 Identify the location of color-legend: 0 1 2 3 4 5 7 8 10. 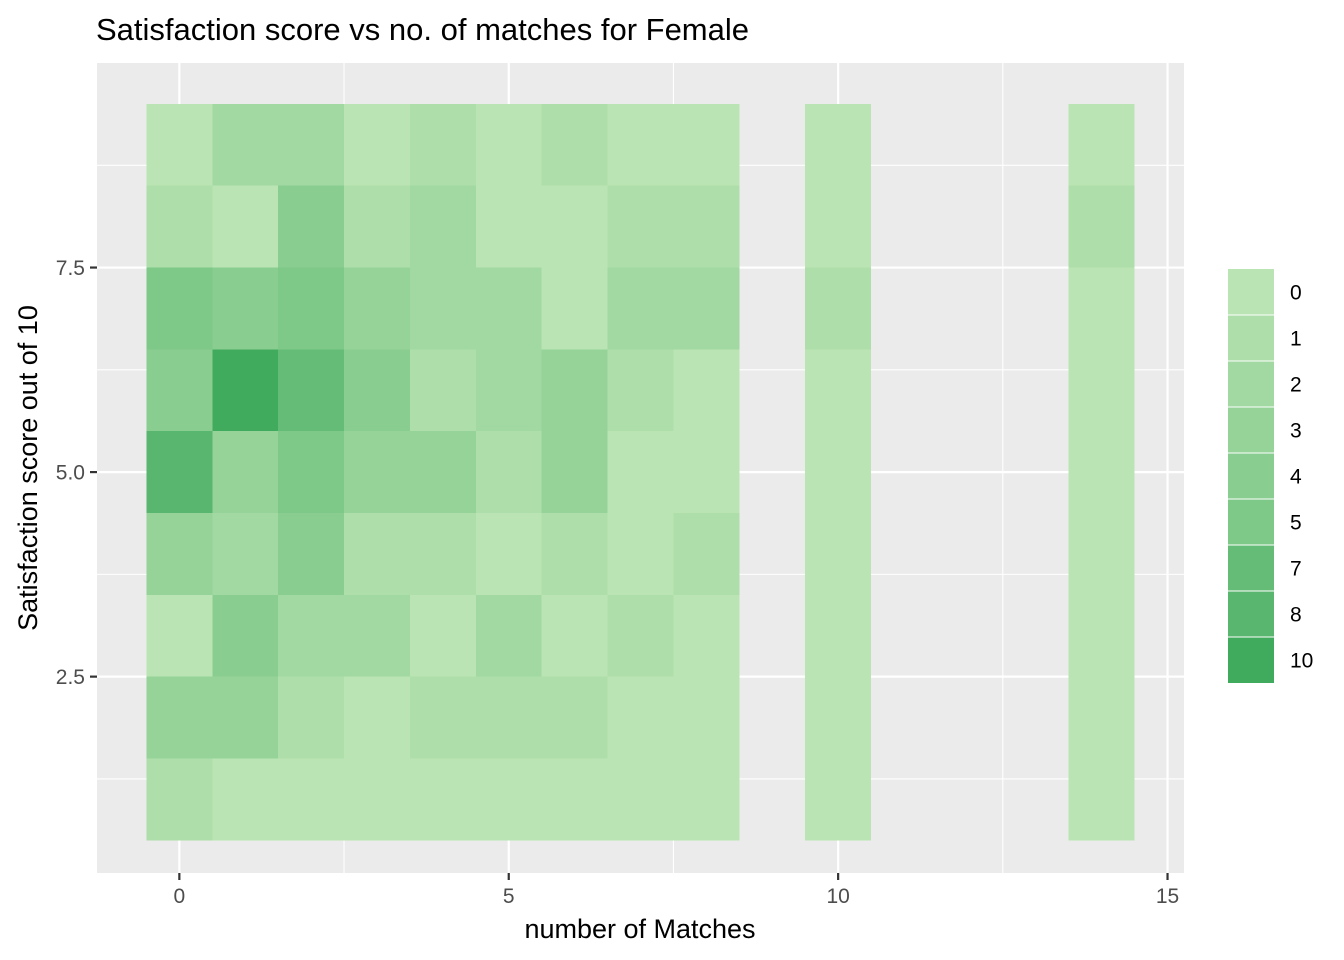
(1270, 476).